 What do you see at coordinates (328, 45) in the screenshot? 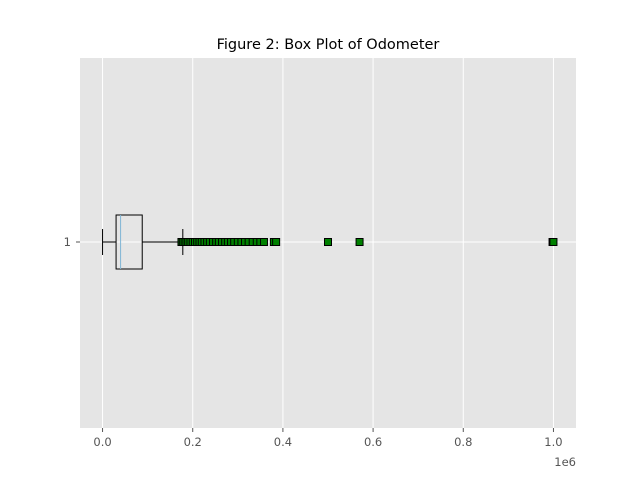
I see `chart-title: Figure 2: Box Plot of Odometer` at bounding box center [328, 45].